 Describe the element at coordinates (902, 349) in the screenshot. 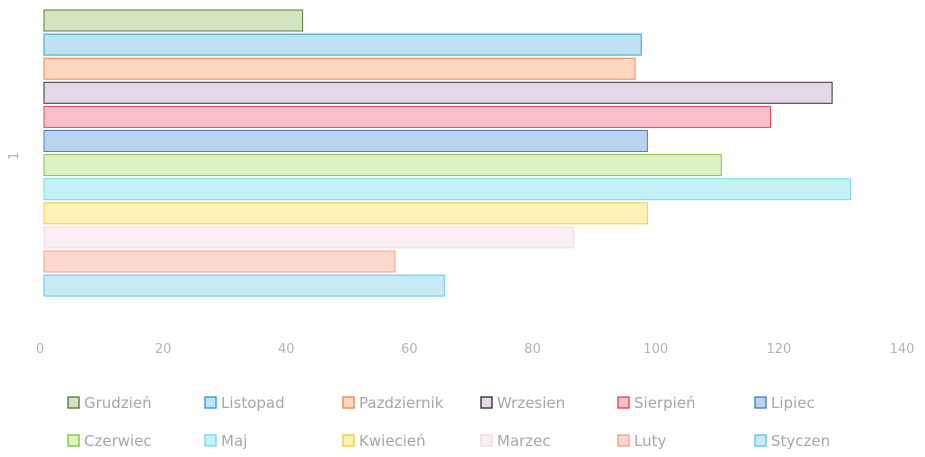

I see `x-tick-label: 140` at that location.